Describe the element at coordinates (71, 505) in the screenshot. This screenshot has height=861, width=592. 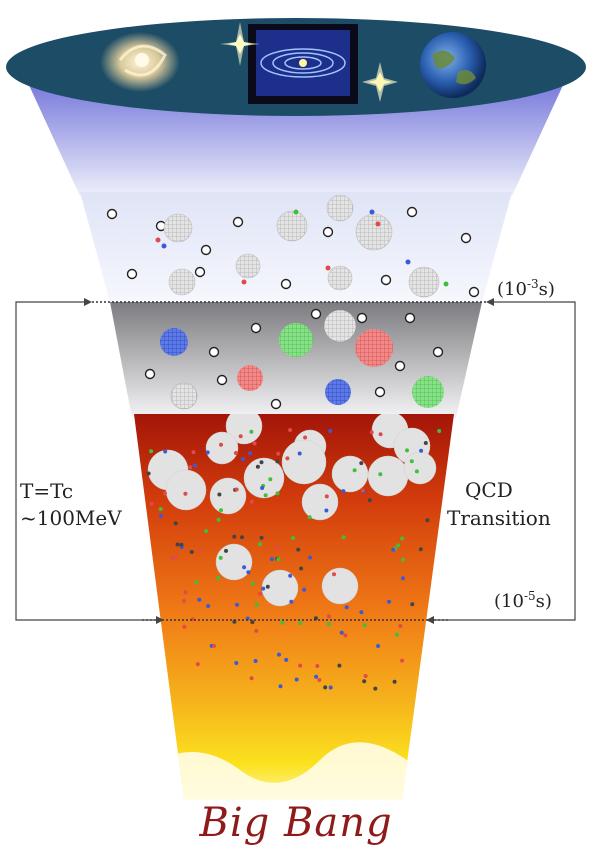
I see `temperature-label: T=Tc ~100MeV` at that location.